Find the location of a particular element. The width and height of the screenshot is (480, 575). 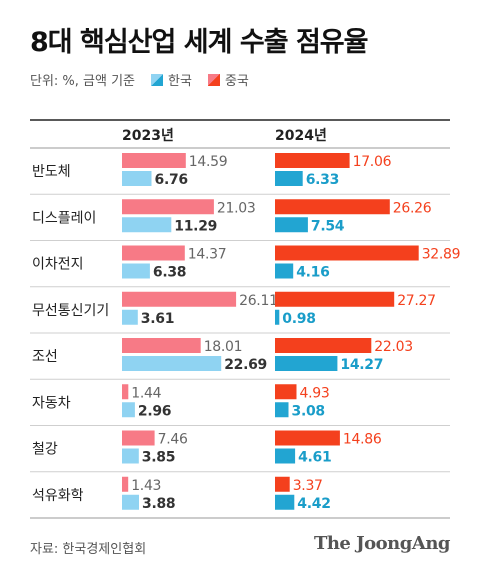

data-label-2023-china: 1.44 is located at coordinates (146, 393).